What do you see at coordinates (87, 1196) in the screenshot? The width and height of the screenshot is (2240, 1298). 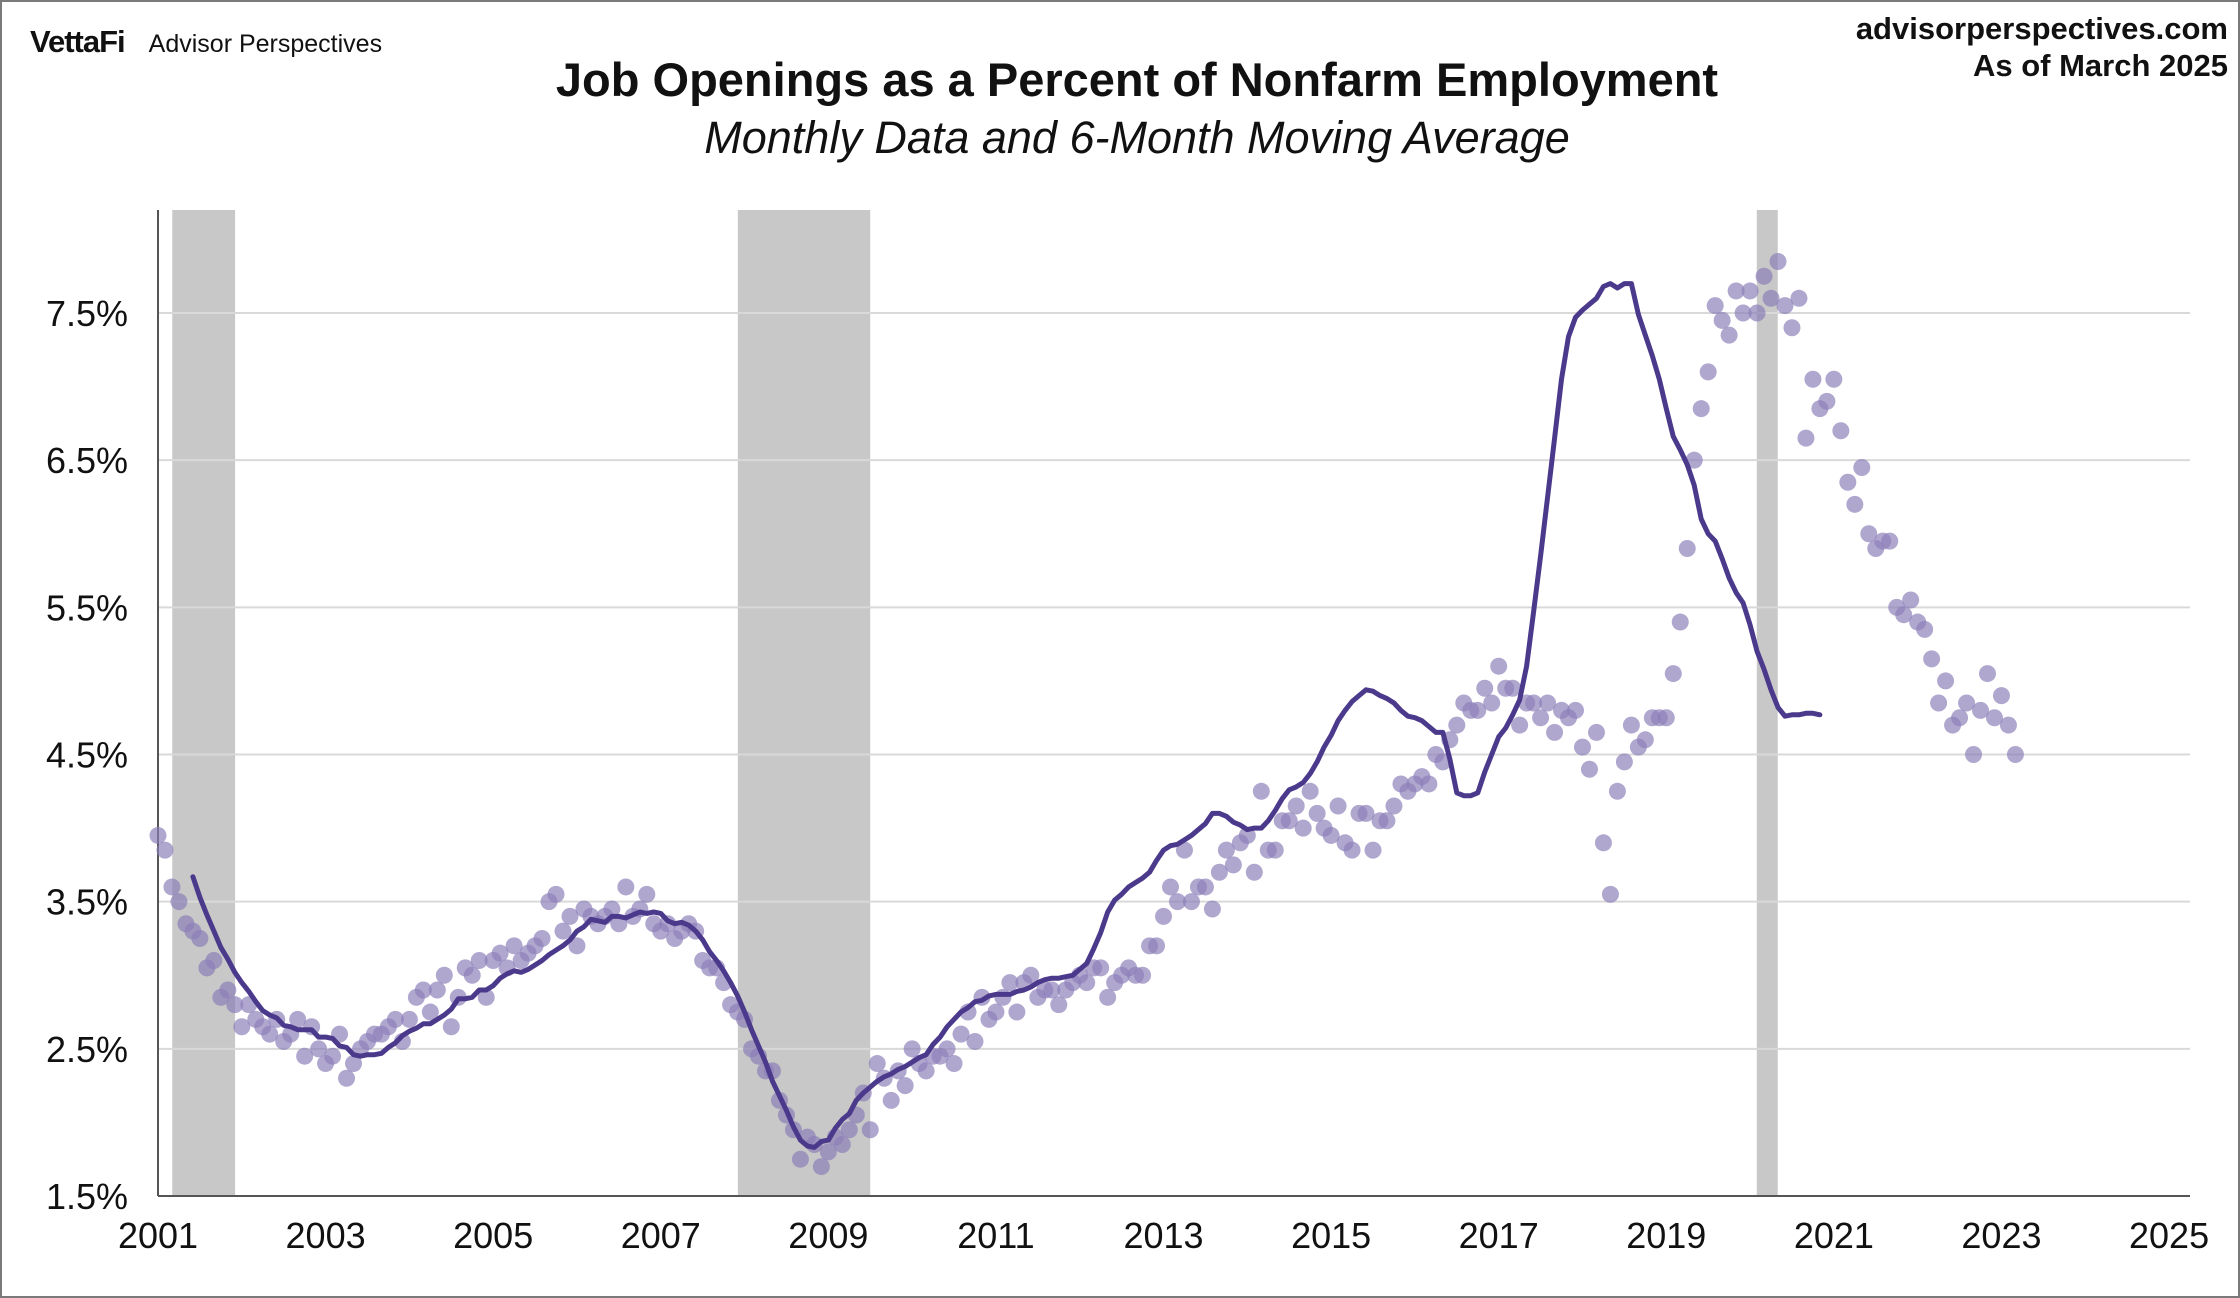 I see `y-tick-label: 1.5%` at bounding box center [87, 1196].